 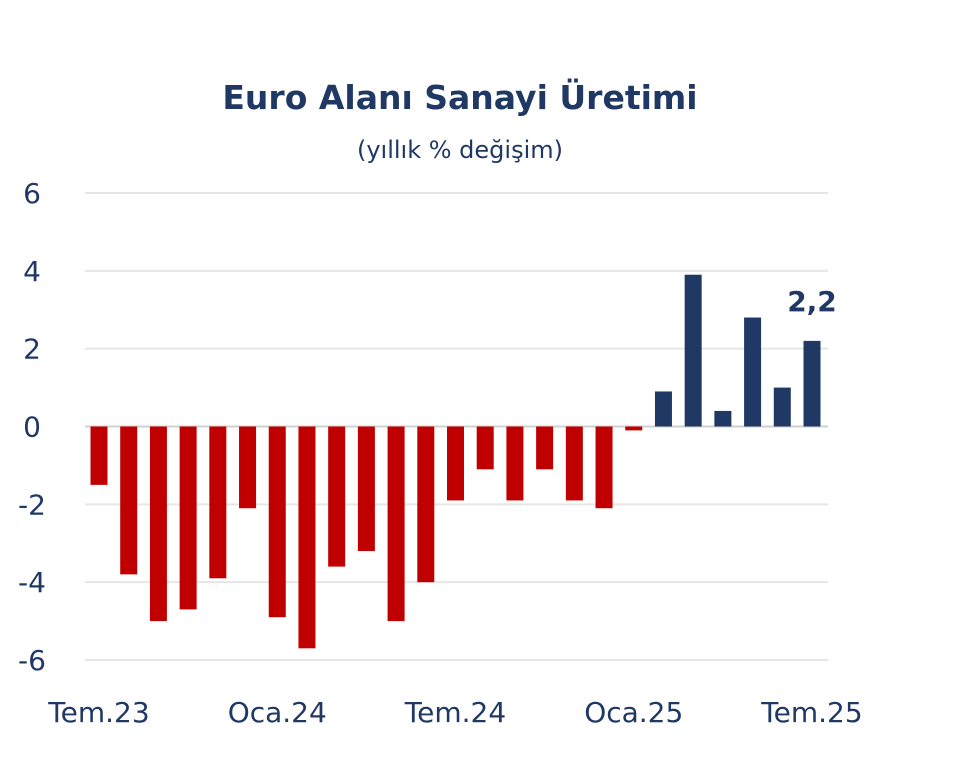 I want to click on y-axis-ticks: 6 4 2 0 -2 -4 -6, so click(x=32, y=427).